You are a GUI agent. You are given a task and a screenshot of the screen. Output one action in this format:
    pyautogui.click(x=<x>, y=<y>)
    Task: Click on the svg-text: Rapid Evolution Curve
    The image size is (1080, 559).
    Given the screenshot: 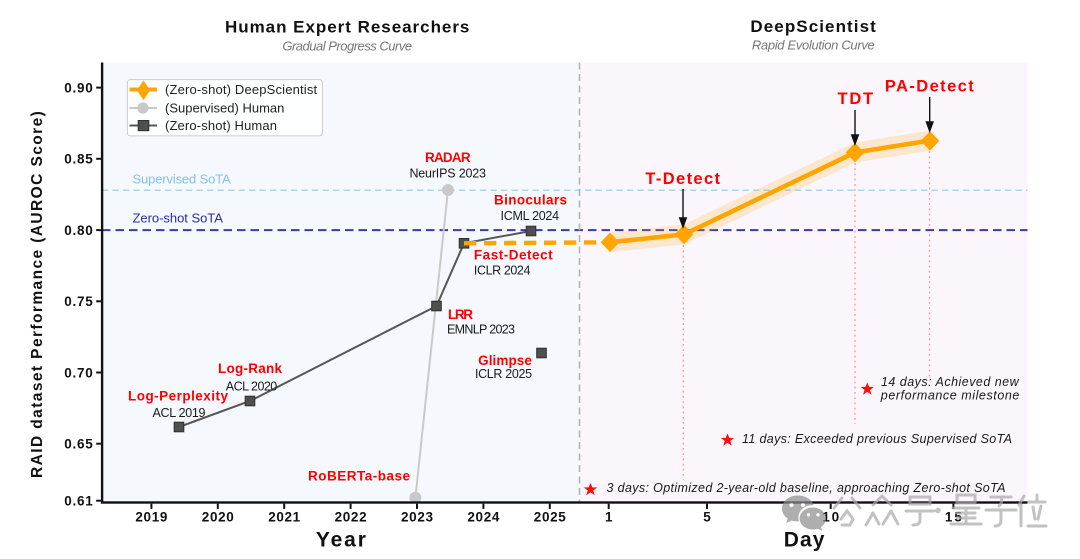 What is the action you would take?
    pyautogui.click(x=813, y=44)
    